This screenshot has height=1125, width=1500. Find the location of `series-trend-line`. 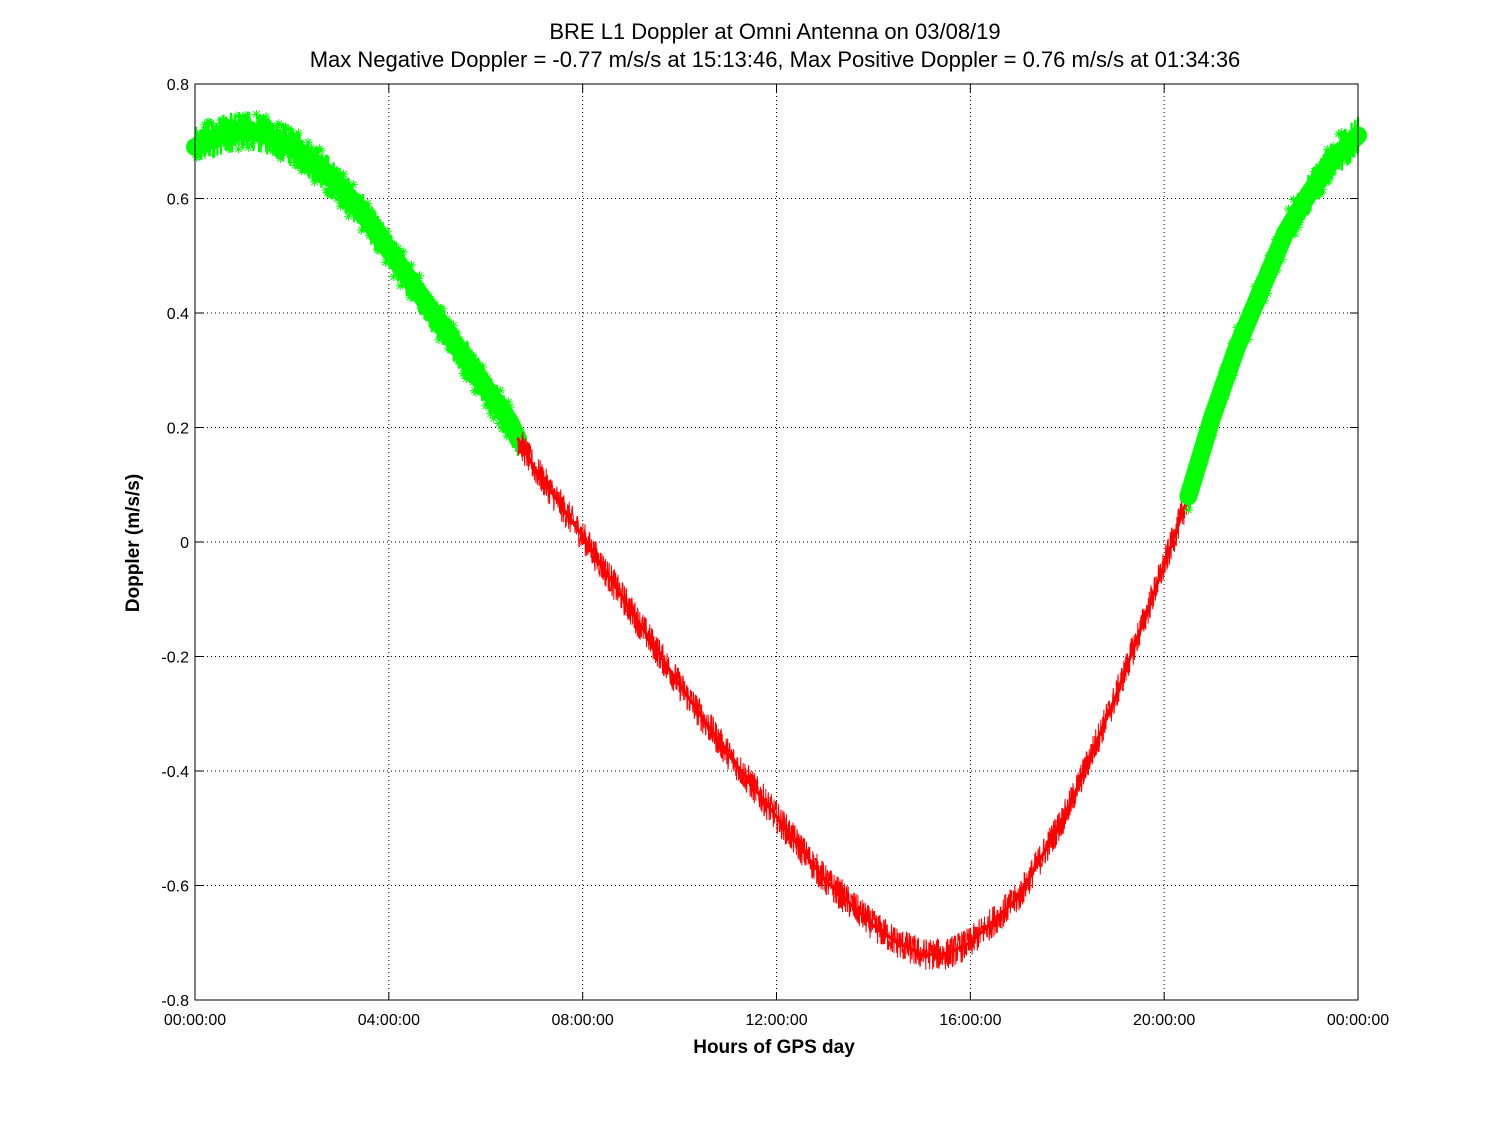

series-trend-line is located at coordinates (1273, 316).